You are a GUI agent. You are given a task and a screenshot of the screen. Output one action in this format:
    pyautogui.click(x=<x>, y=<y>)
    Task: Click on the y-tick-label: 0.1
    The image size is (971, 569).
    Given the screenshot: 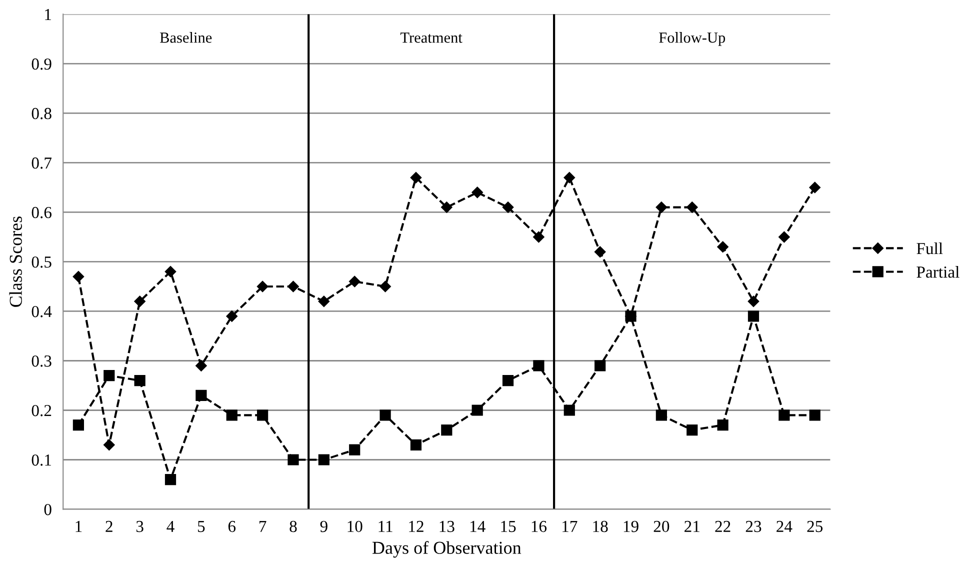 What is the action you would take?
    pyautogui.click(x=42, y=460)
    